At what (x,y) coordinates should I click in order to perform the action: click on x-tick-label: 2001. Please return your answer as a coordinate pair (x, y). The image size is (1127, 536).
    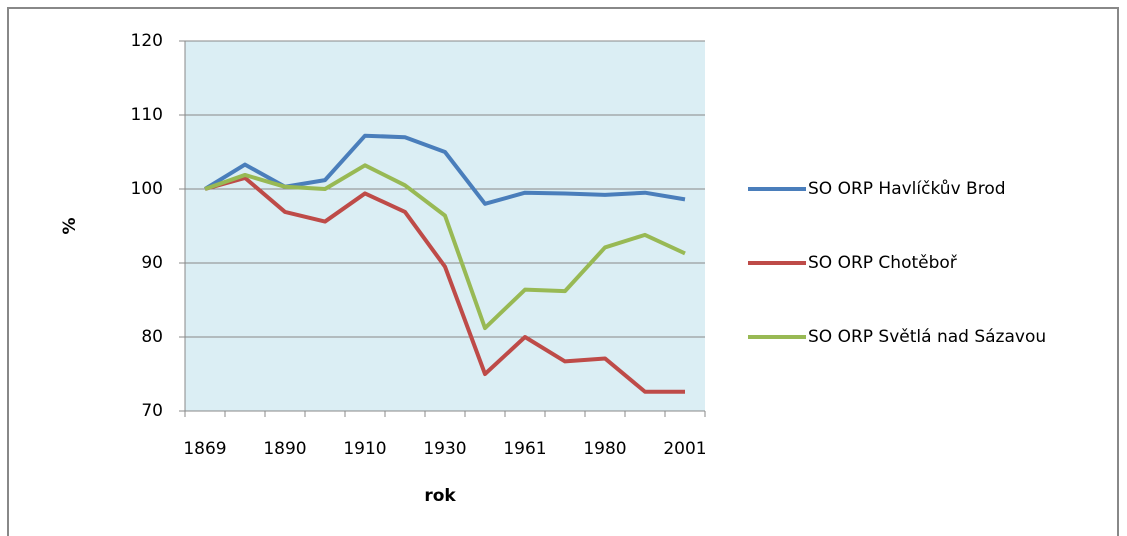
    Looking at the image, I should click on (684, 449).